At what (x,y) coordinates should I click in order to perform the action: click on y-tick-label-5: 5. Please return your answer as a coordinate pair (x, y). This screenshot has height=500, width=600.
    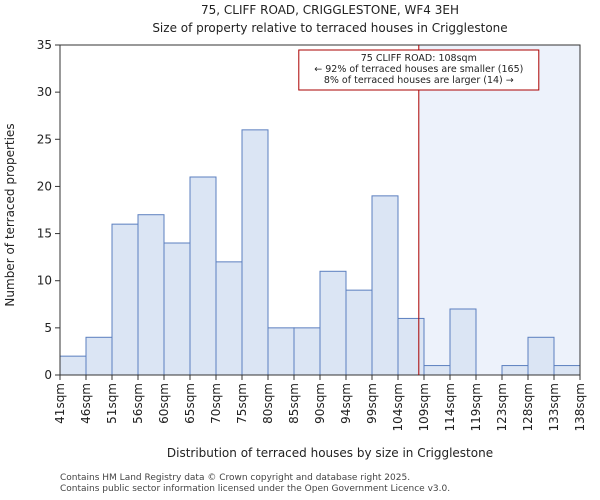
    Looking at the image, I should click on (48, 328).